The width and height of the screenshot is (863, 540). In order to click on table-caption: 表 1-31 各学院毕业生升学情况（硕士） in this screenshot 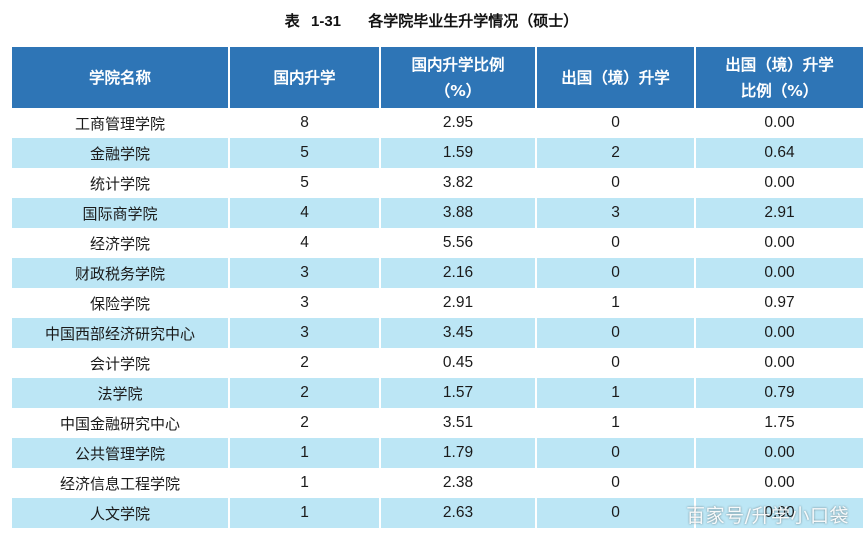, I will do `click(431, 20)`.